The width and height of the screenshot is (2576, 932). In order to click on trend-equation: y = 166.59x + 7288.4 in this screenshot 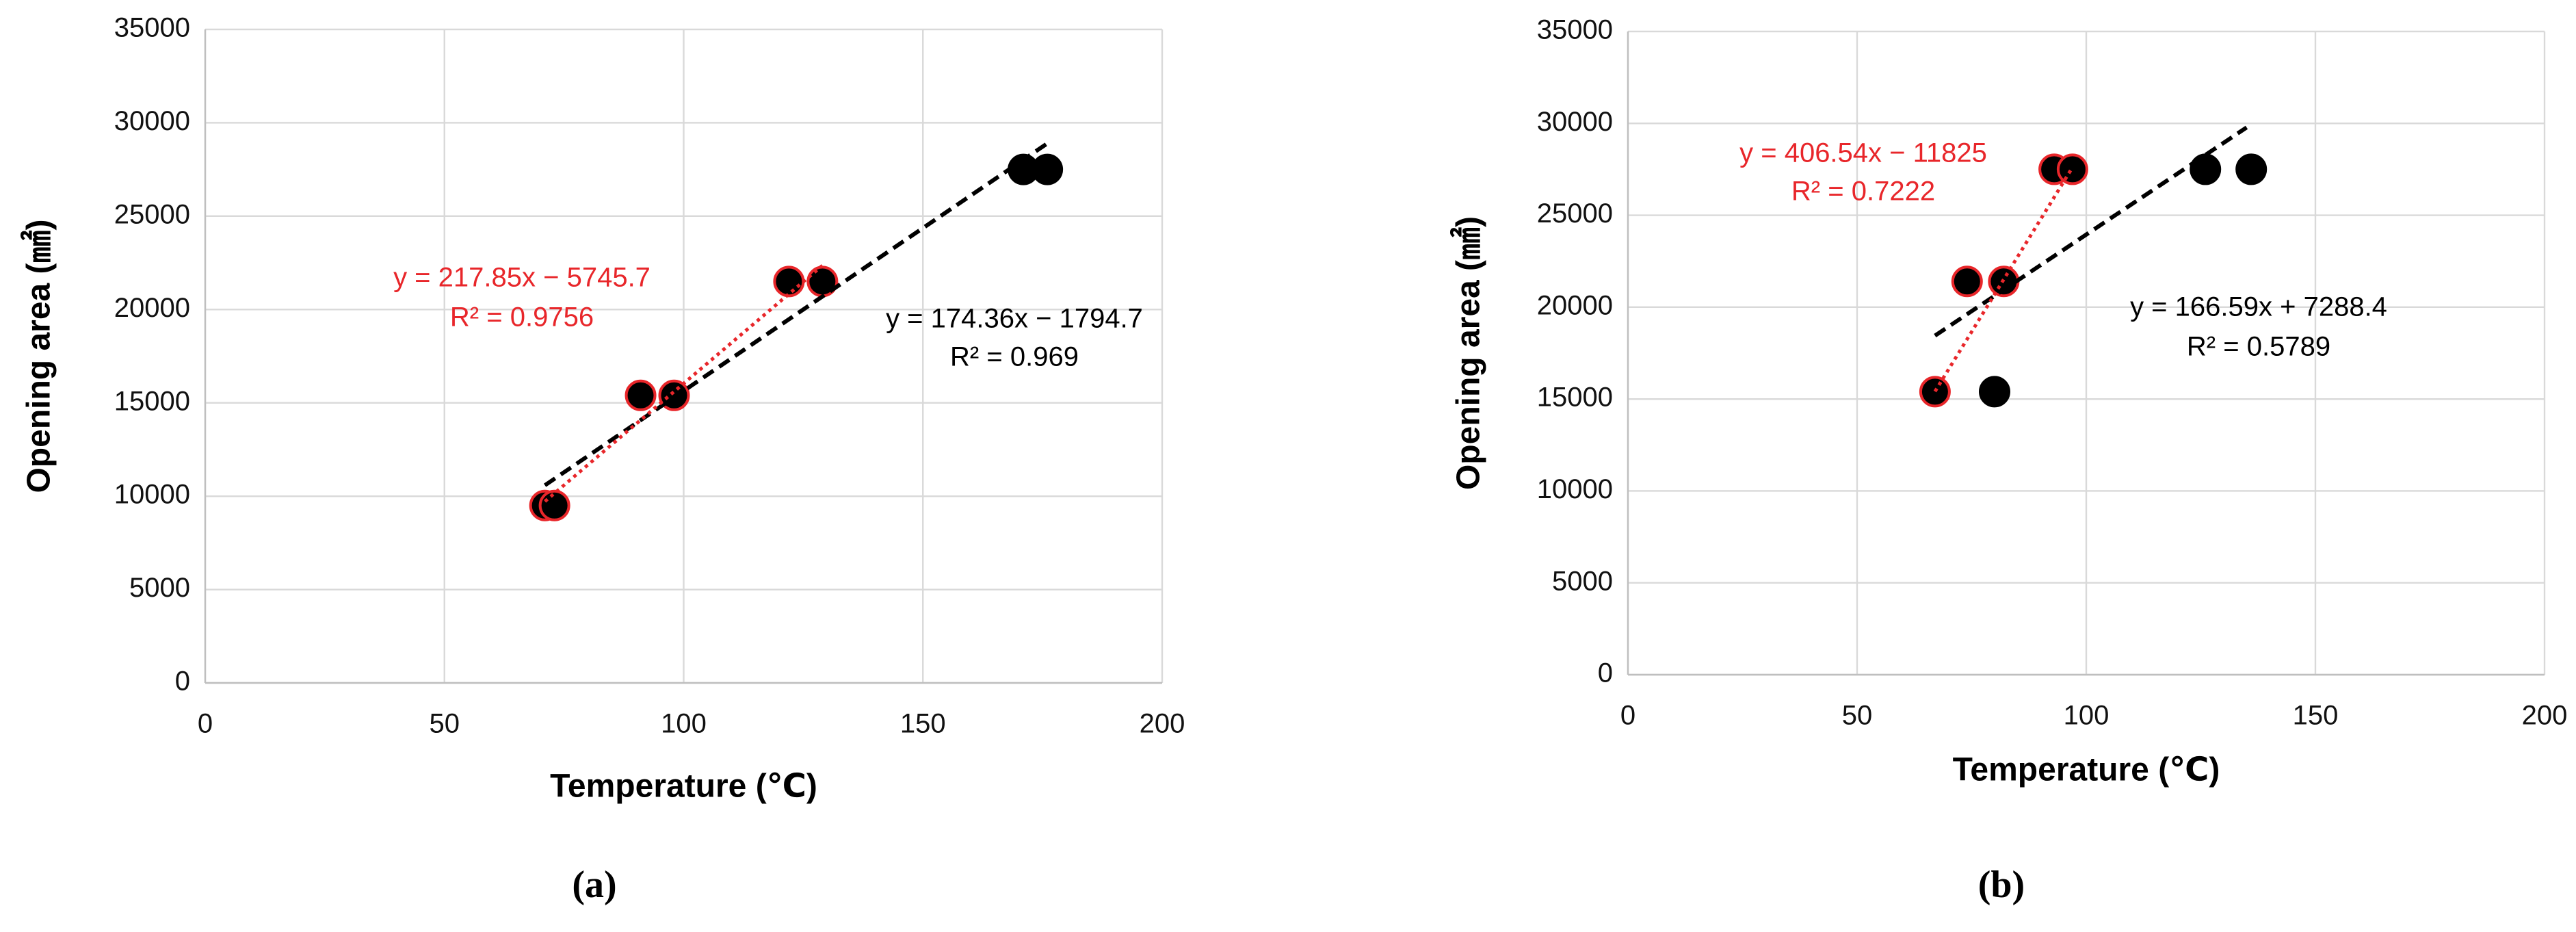, I will do `click(2258, 307)`.